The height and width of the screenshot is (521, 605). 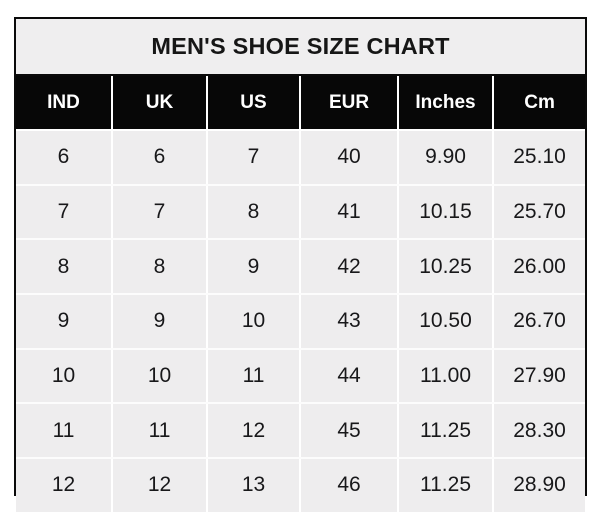 I want to click on cell-inches: 9.90, so click(x=446, y=158).